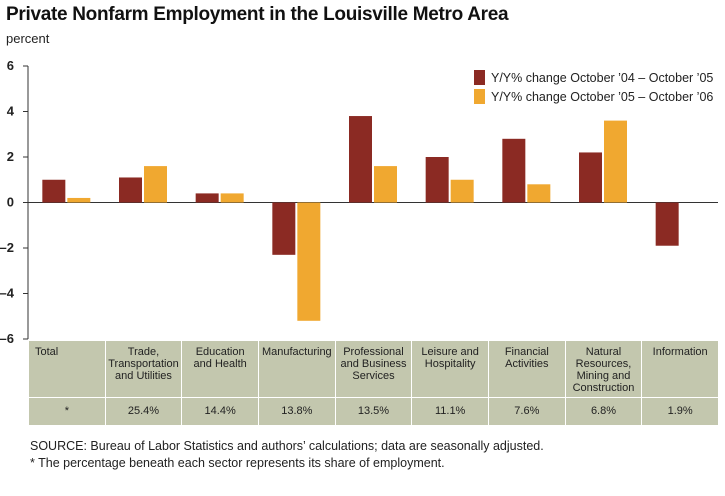 This screenshot has width=725, height=496. What do you see at coordinates (602, 97) in the screenshot?
I see `legend-entry: Y/Y% change October ’05 – October ’06` at bounding box center [602, 97].